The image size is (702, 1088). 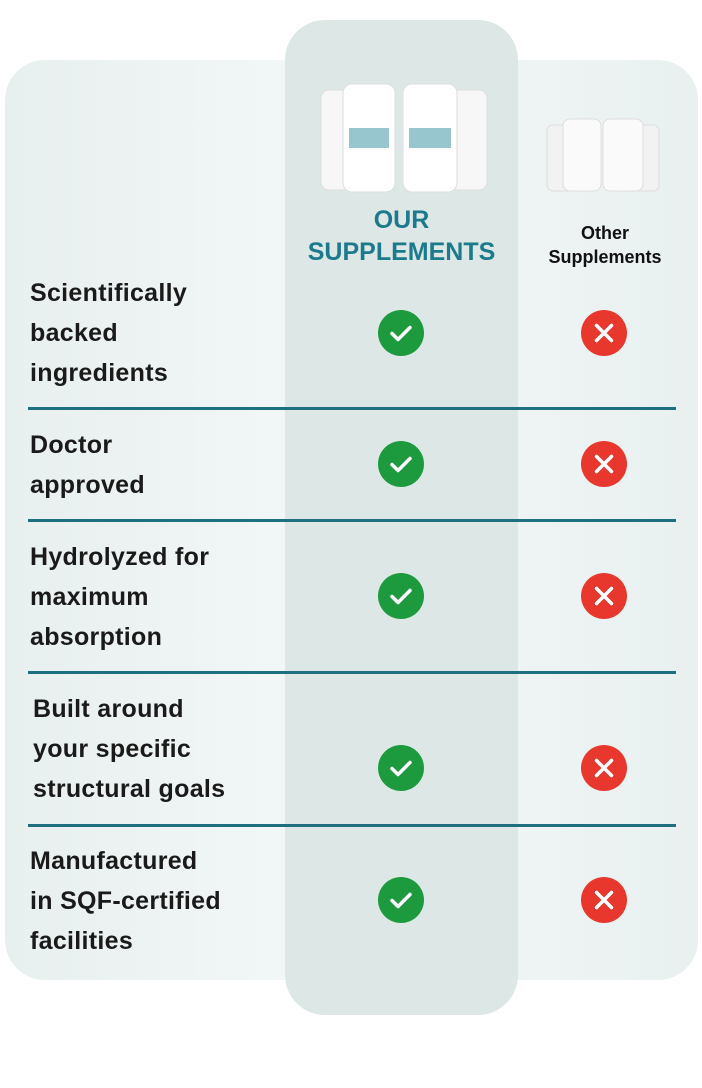 What do you see at coordinates (604, 233) in the screenshot?
I see `other-label: Other` at bounding box center [604, 233].